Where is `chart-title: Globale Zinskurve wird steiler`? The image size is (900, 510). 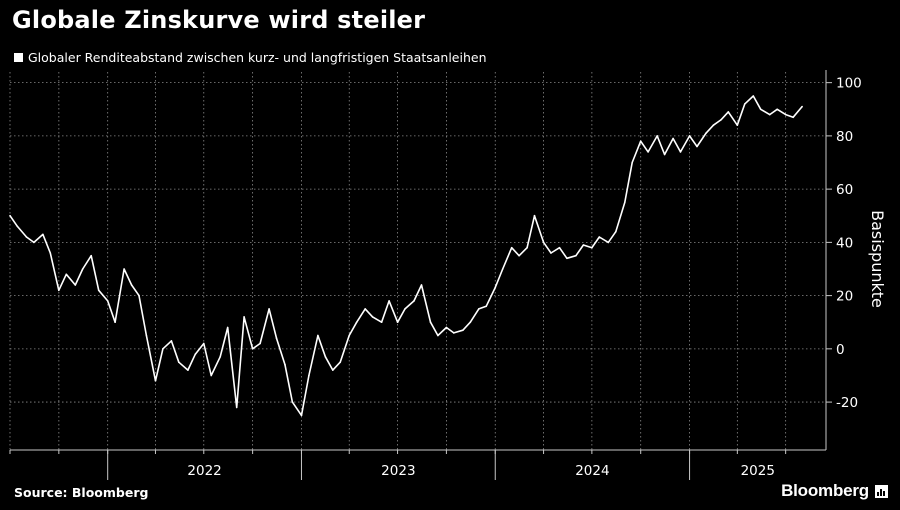 chart-title: Globale Zinskurve wird steiler is located at coordinates (219, 20).